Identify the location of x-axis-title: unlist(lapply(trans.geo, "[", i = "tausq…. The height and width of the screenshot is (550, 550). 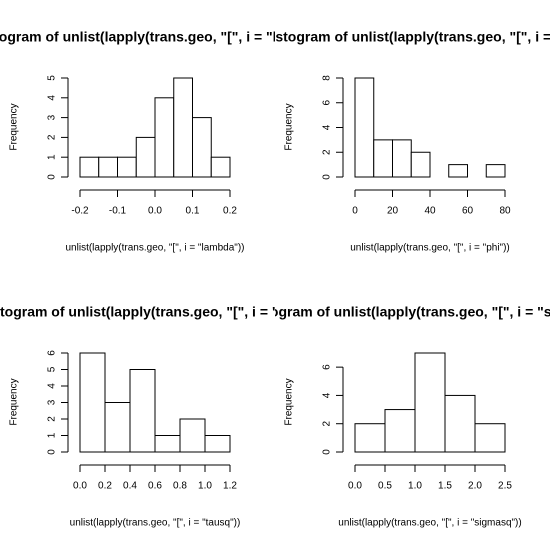
(155, 523).